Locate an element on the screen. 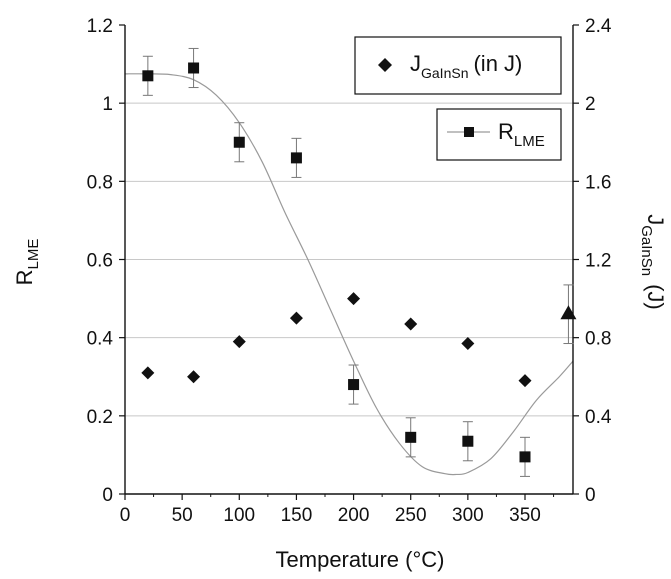 Image resolution: width=671 pixels, height=579 pixels. legend-diamond-label-suffix: (in J) is located at coordinates (497, 63).